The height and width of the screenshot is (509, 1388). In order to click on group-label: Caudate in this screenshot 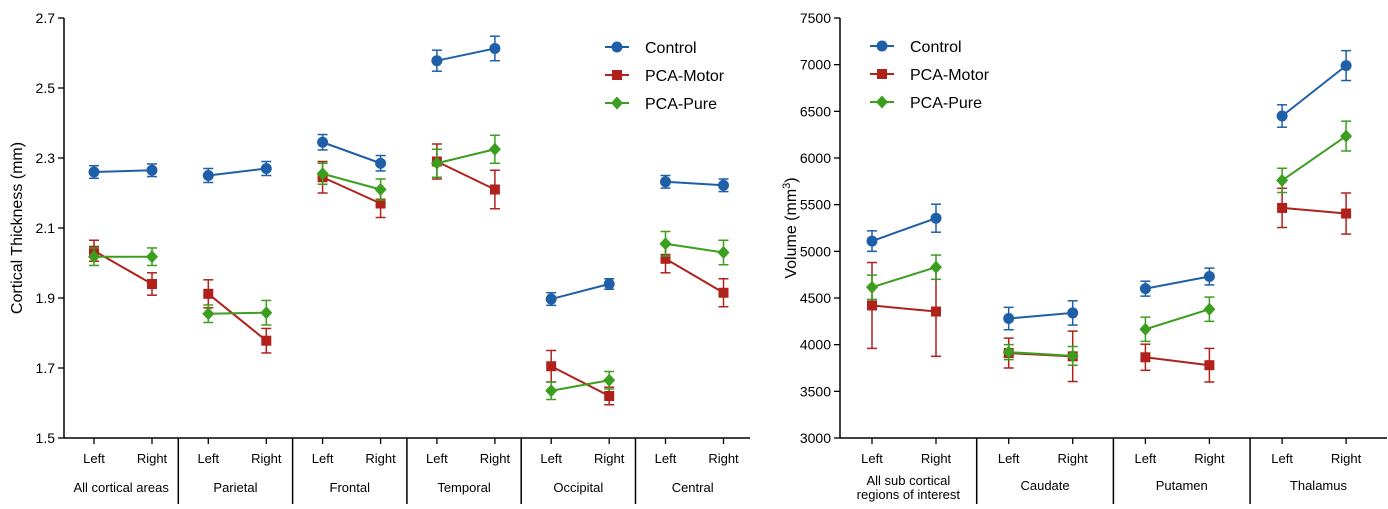, I will do `click(1044, 485)`.